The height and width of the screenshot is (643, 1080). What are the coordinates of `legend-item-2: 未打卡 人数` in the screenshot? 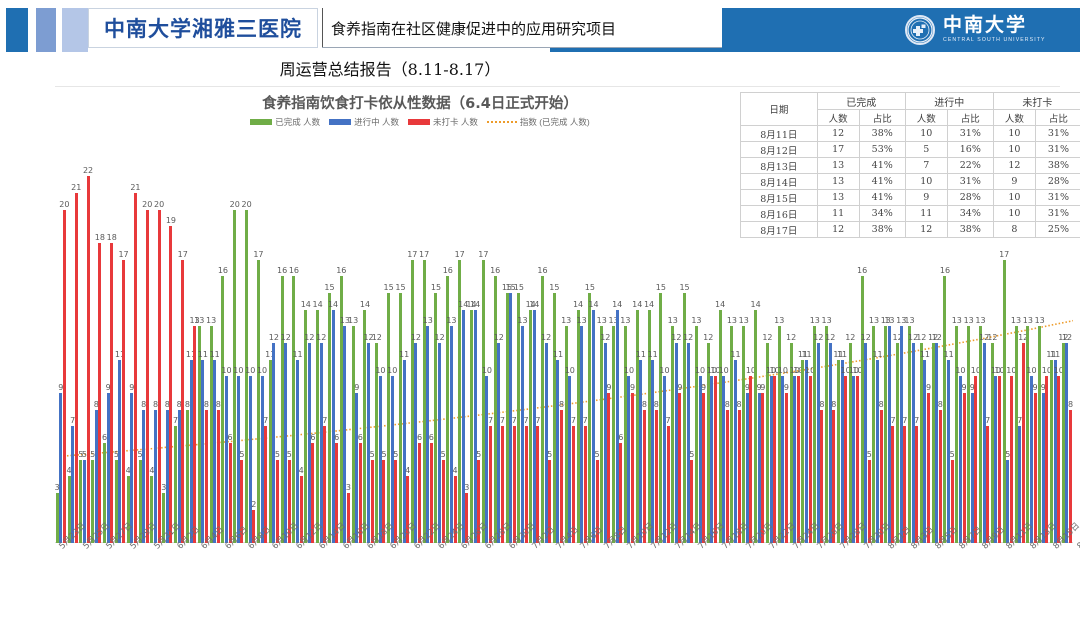 It's located at (443, 122).